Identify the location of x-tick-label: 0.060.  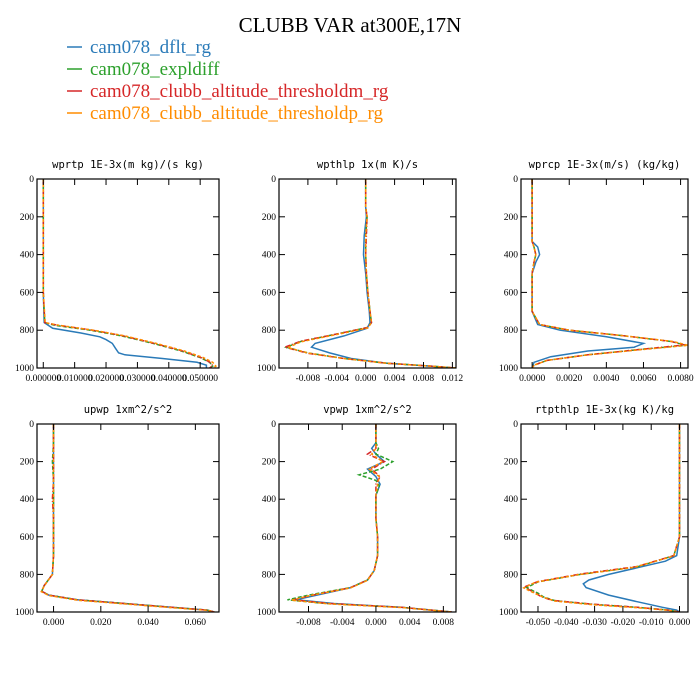
(196, 623).